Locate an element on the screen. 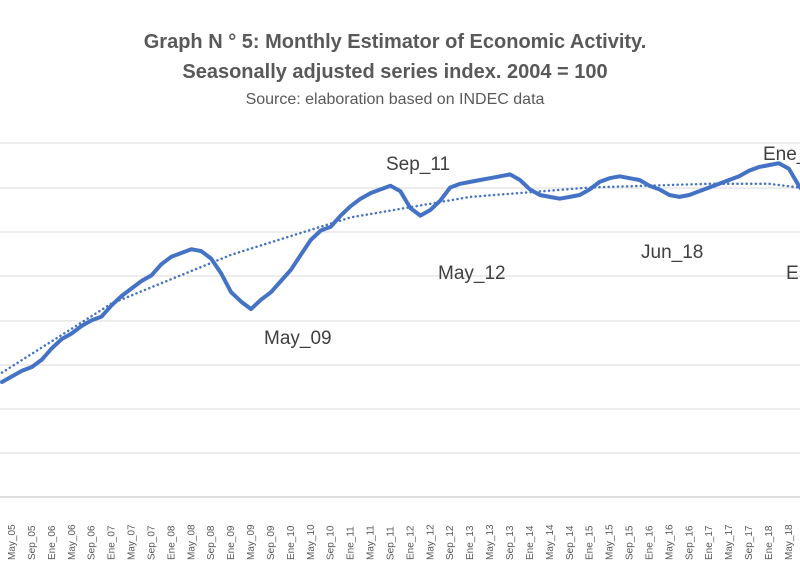 Image resolution: width=800 pixels, height=581 pixels. x-tick-label: Sep_13 is located at coordinates (510, 542).